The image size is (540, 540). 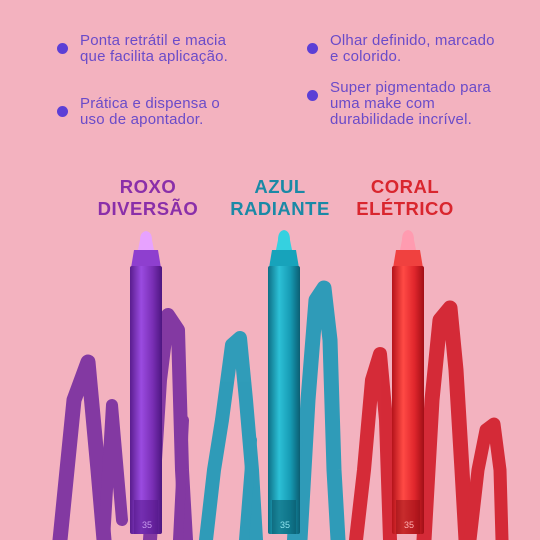 What do you see at coordinates (280, 186) in the screenshot?
I see `shade-name-line: AZUL` at bounding box center [280, 186].